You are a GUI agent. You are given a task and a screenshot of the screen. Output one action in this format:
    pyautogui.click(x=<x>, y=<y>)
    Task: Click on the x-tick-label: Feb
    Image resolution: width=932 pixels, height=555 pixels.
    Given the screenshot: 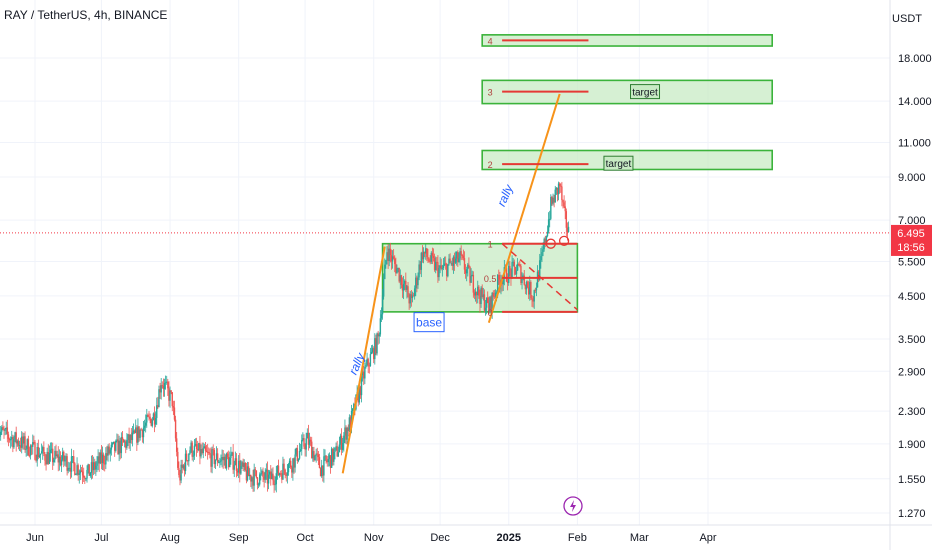 What is the action you would take?
    pyautogui.click(x=577, y=538)
    